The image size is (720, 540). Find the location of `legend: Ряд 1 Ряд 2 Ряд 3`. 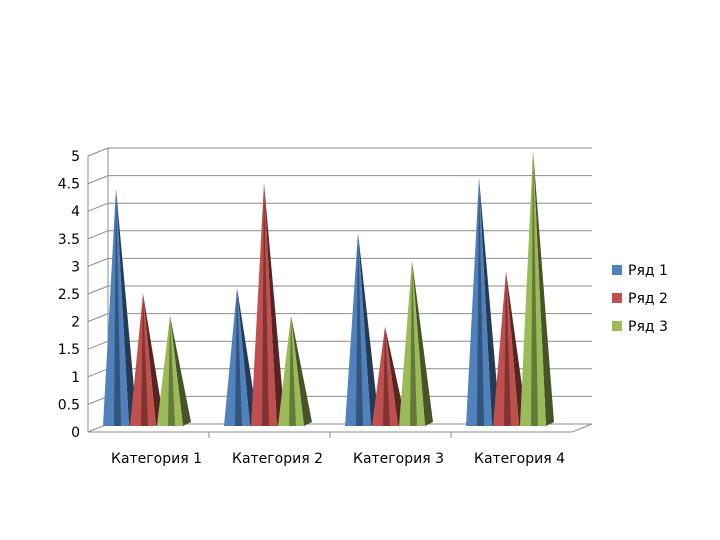

legend: Ряд 1 Ряд 2 Ряд 3 is located at coordinates (640, 299).